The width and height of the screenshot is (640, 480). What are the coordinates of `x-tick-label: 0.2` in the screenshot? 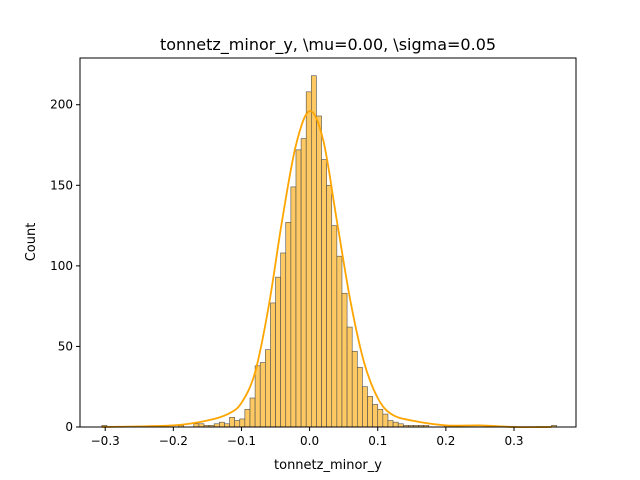 It's located at (445, 441).